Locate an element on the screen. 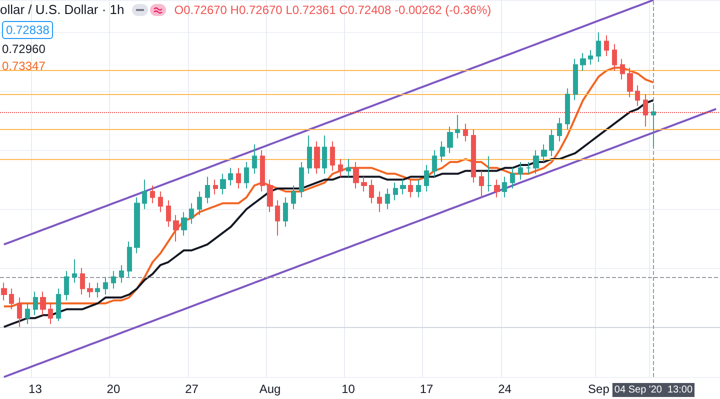 Image resolution: width=720 pixels, height=399 pixels. x-tick-label: 24 is located at coordinates (505, 389).